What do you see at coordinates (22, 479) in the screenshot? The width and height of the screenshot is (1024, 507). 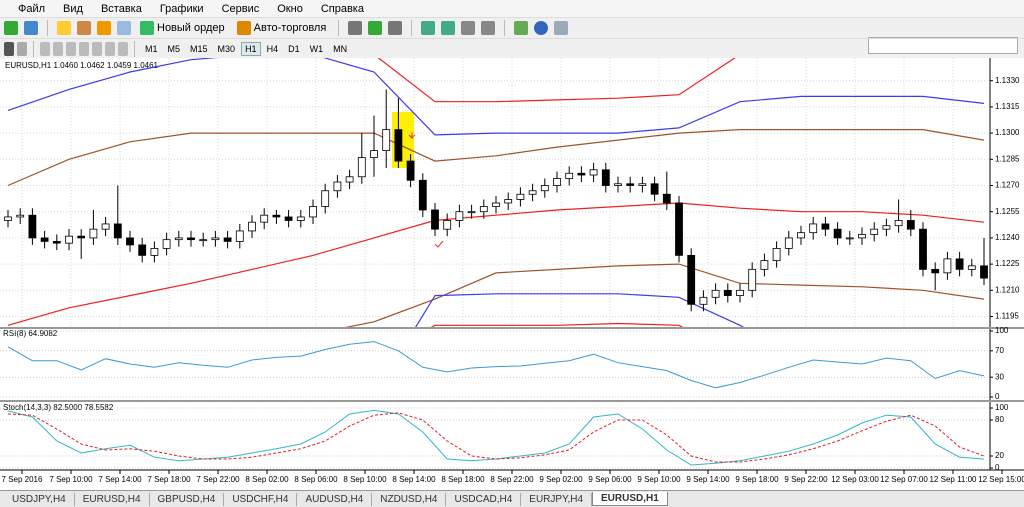 I see `x-tick-label: 7 Sep 2016` at bounding box center [22, 479].